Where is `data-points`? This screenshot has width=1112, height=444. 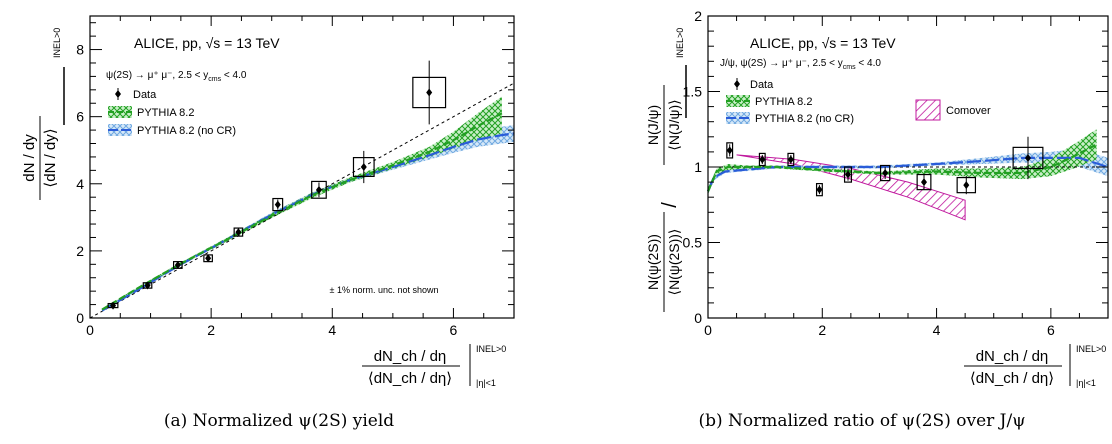 data-points is located at coordinates (885, 166).